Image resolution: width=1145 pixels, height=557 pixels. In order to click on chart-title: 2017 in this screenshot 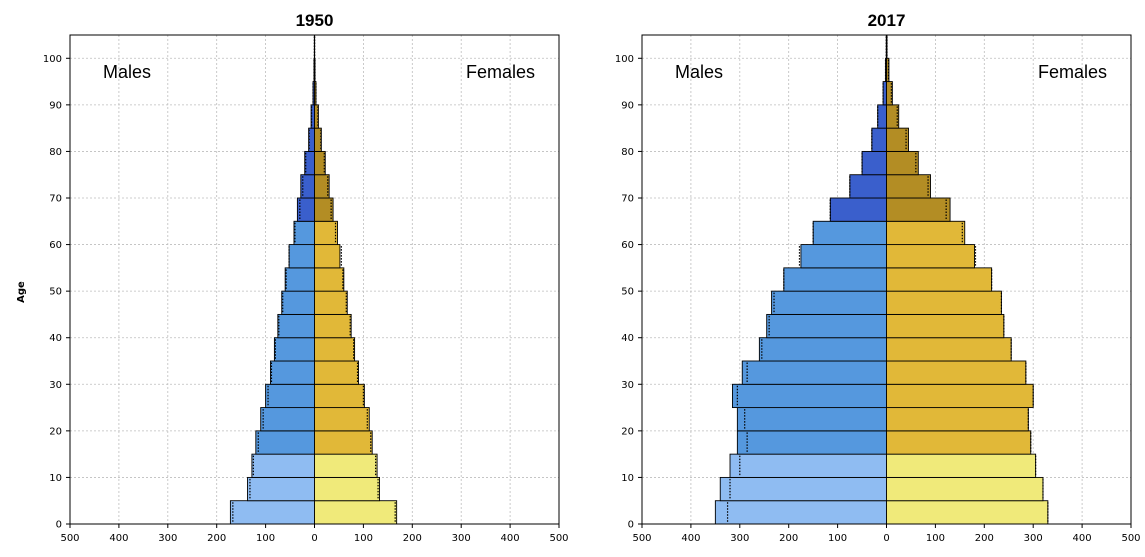, I will do `click(887, 20)`.